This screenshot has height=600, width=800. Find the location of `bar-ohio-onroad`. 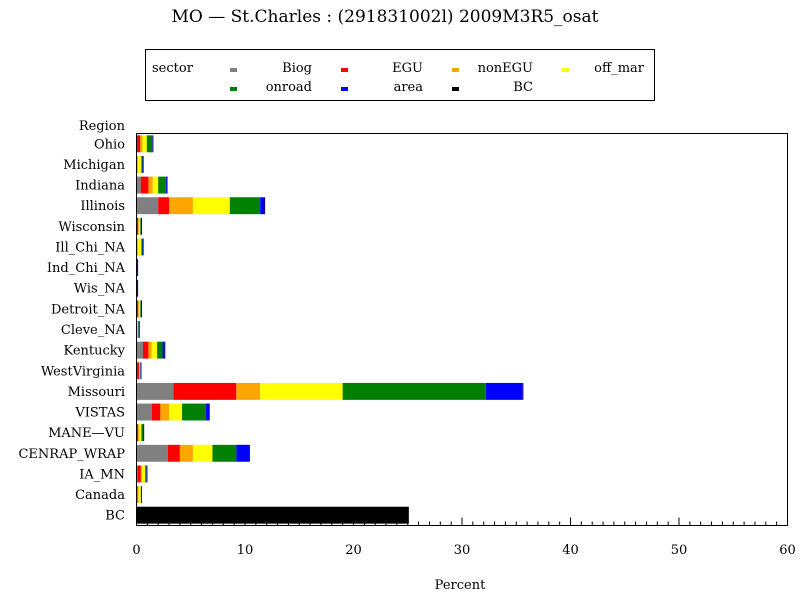

bar-ohio-onroad is located at coordinates (149, 144).